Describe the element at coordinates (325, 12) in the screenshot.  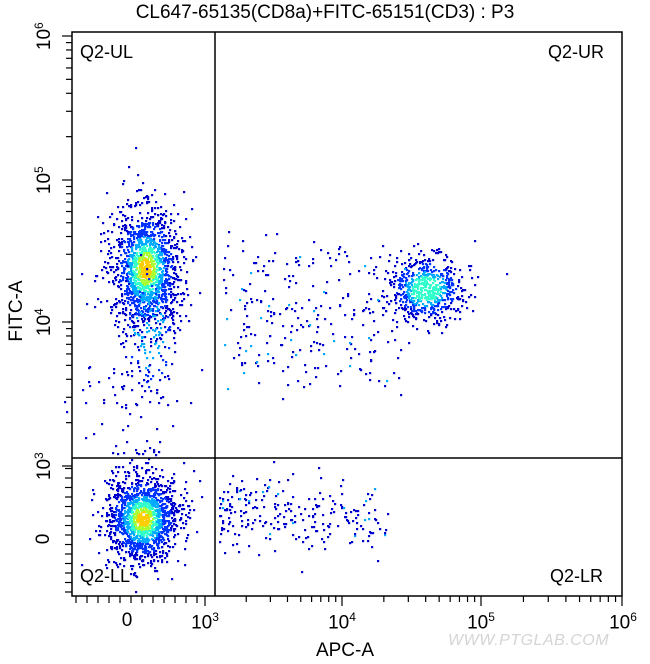
I see `chart-title: CL647-65135(CD8a)+FITC-65151(CD3) : P3` at that location.